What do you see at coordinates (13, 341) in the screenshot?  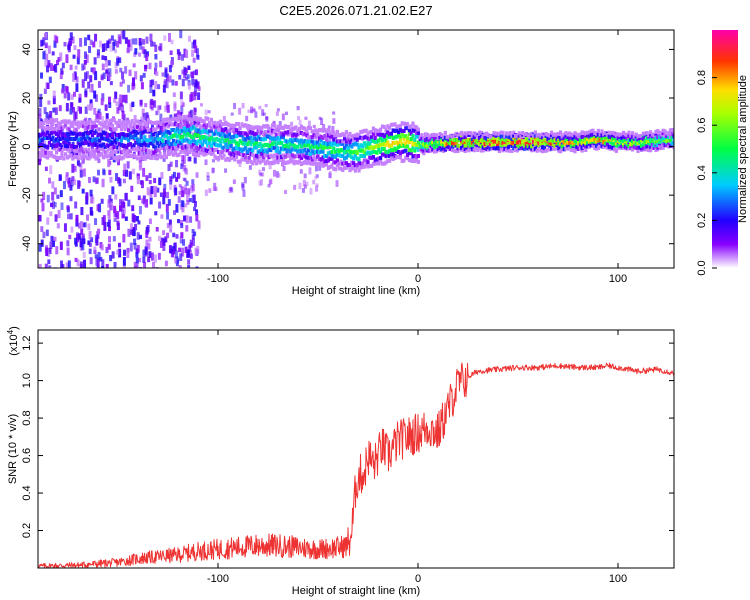 I see `svg-text: (x104)` at bounding box center [13, 341].